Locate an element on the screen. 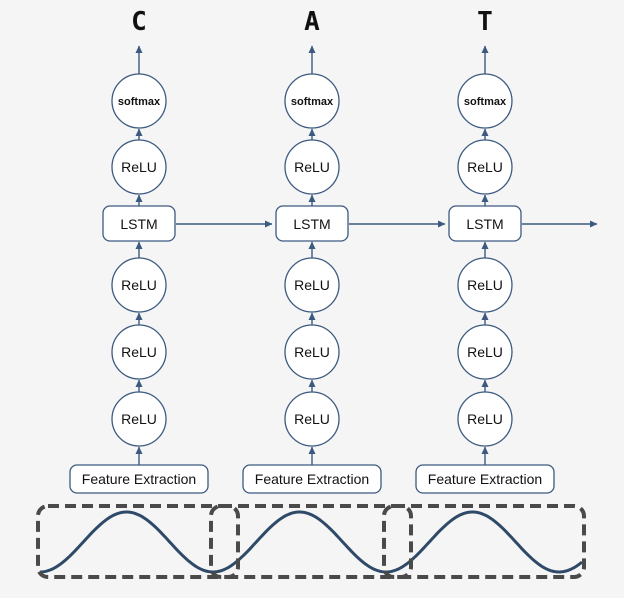 Image resolution: width=624 pixels, height=598 pixels. audio-waveform is located at coordinates (311, 542).